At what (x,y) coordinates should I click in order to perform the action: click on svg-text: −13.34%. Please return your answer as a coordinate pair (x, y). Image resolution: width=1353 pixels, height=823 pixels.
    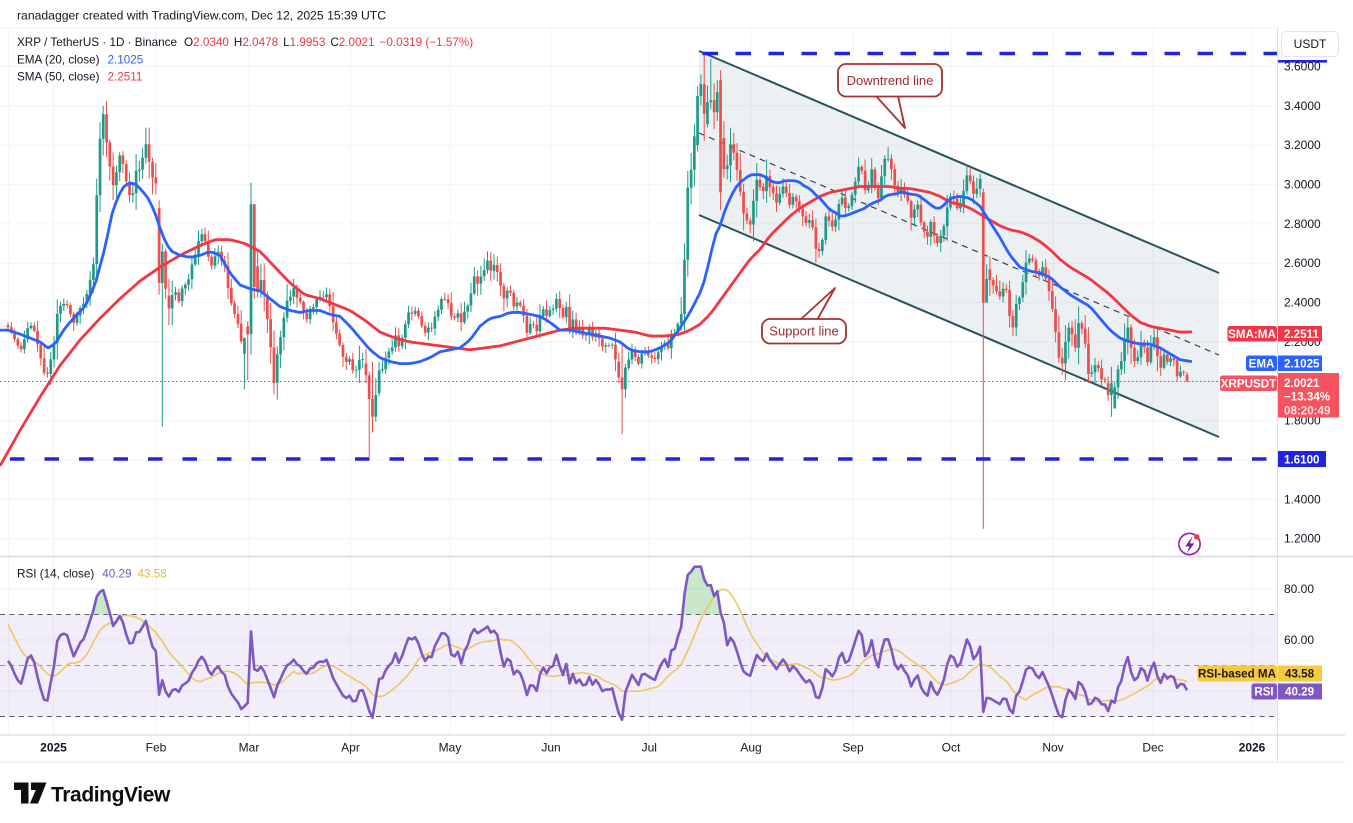
    Looking at the image, I should click on (1307, 397).